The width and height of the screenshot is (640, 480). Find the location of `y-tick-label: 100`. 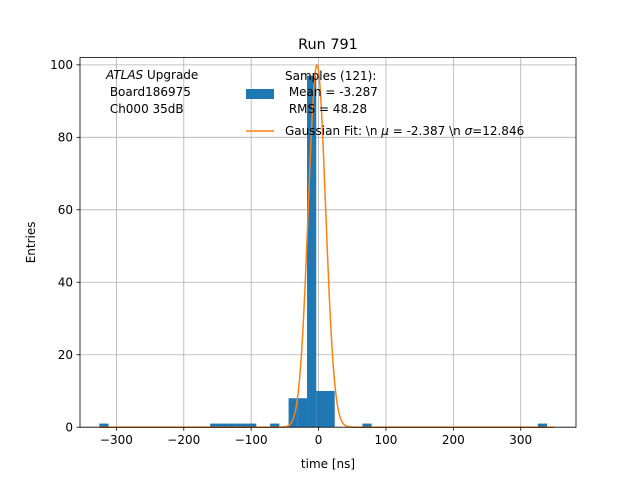

y-tick-label: 100 is located at coordinates (61, 65).